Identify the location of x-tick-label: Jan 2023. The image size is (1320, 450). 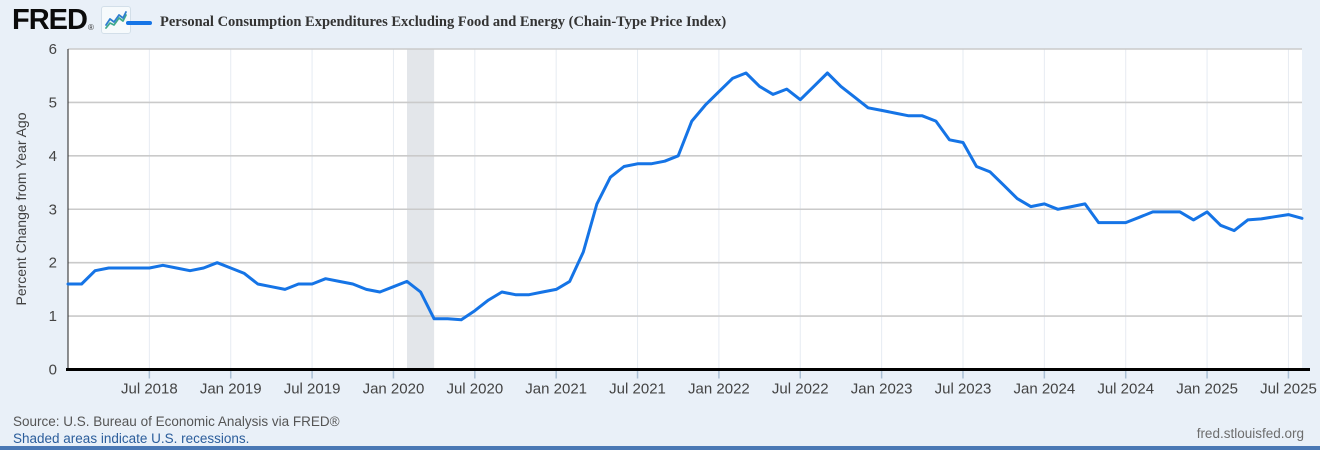
(882, 389).